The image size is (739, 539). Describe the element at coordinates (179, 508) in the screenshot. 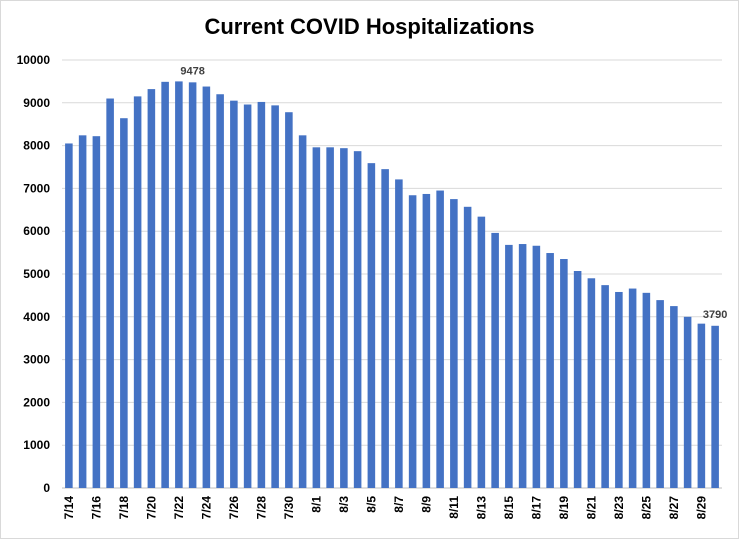

I see `x-tick-label: 7/22` at that location.